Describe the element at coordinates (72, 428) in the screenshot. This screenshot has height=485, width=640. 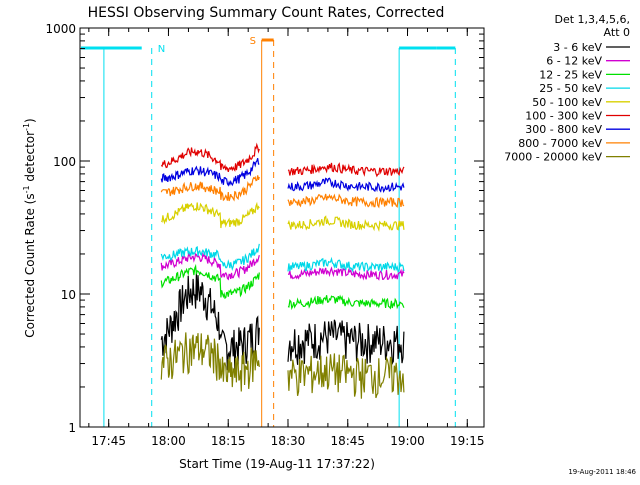
I see `y-tick-label-0: 1` at that location.